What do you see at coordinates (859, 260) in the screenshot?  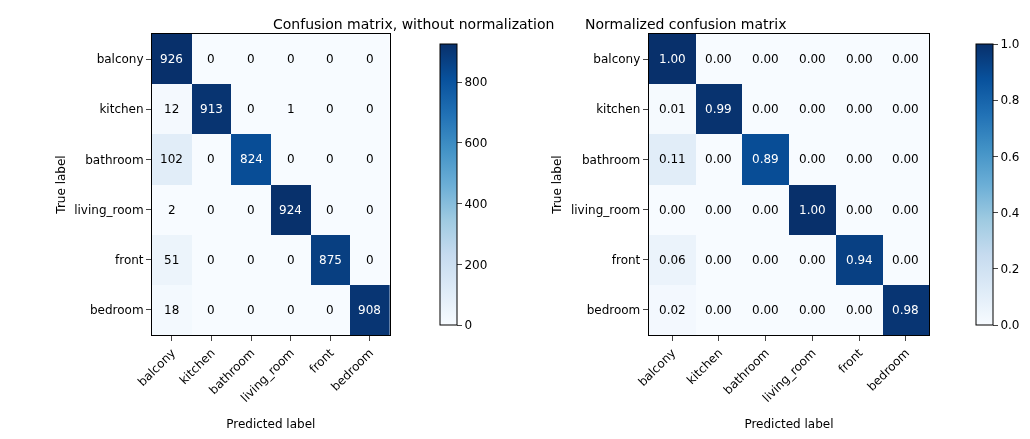 I see `data-label: 0.94` at bounding box center [859, 260].